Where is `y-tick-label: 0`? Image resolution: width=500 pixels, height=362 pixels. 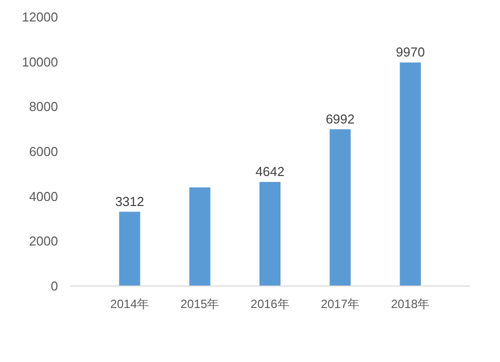 y-tick-label: 0 is located at coordinates (54, 286).